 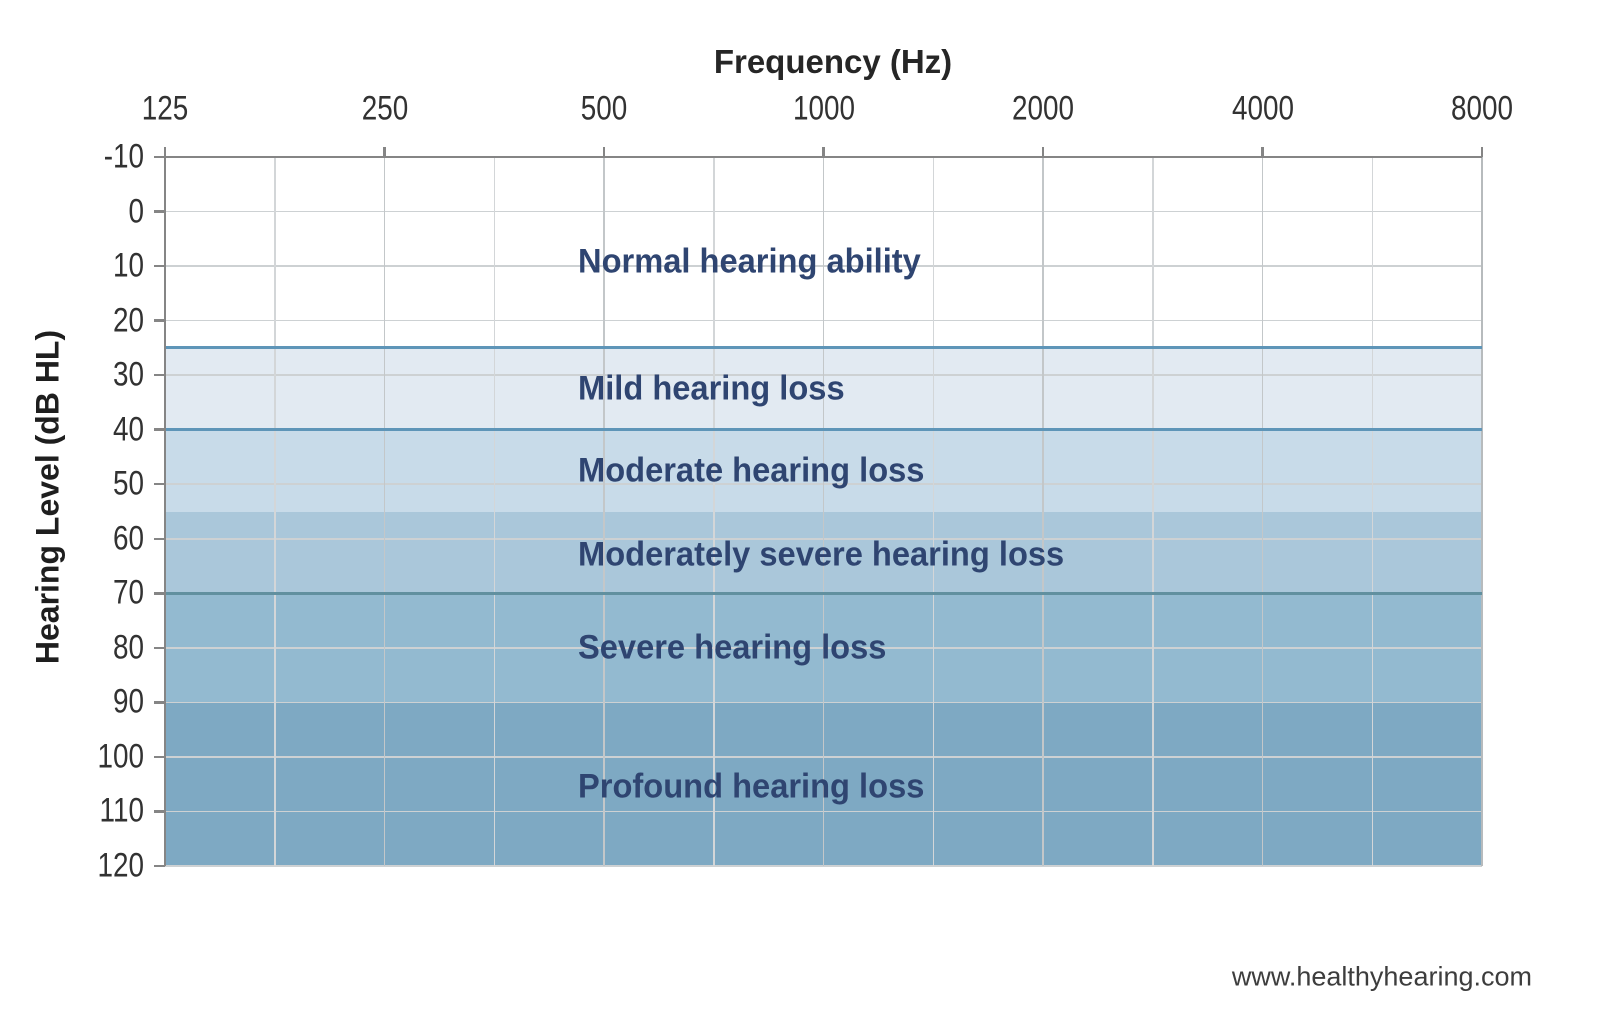 I want to click on y-tick-label--10: -10, so click(x=123, y=156).